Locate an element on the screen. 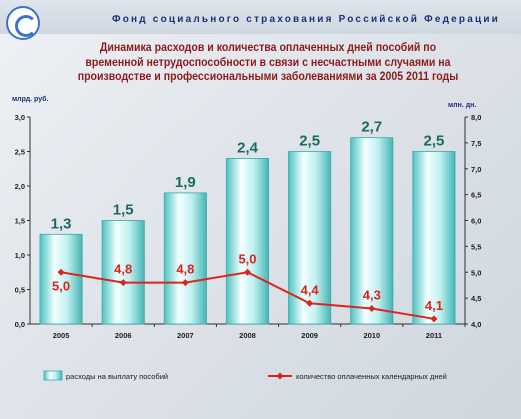 The height and width of the screenshot is (419, 521). left-axis-unit: млрд. руб. is located at coordinates (30, 99).